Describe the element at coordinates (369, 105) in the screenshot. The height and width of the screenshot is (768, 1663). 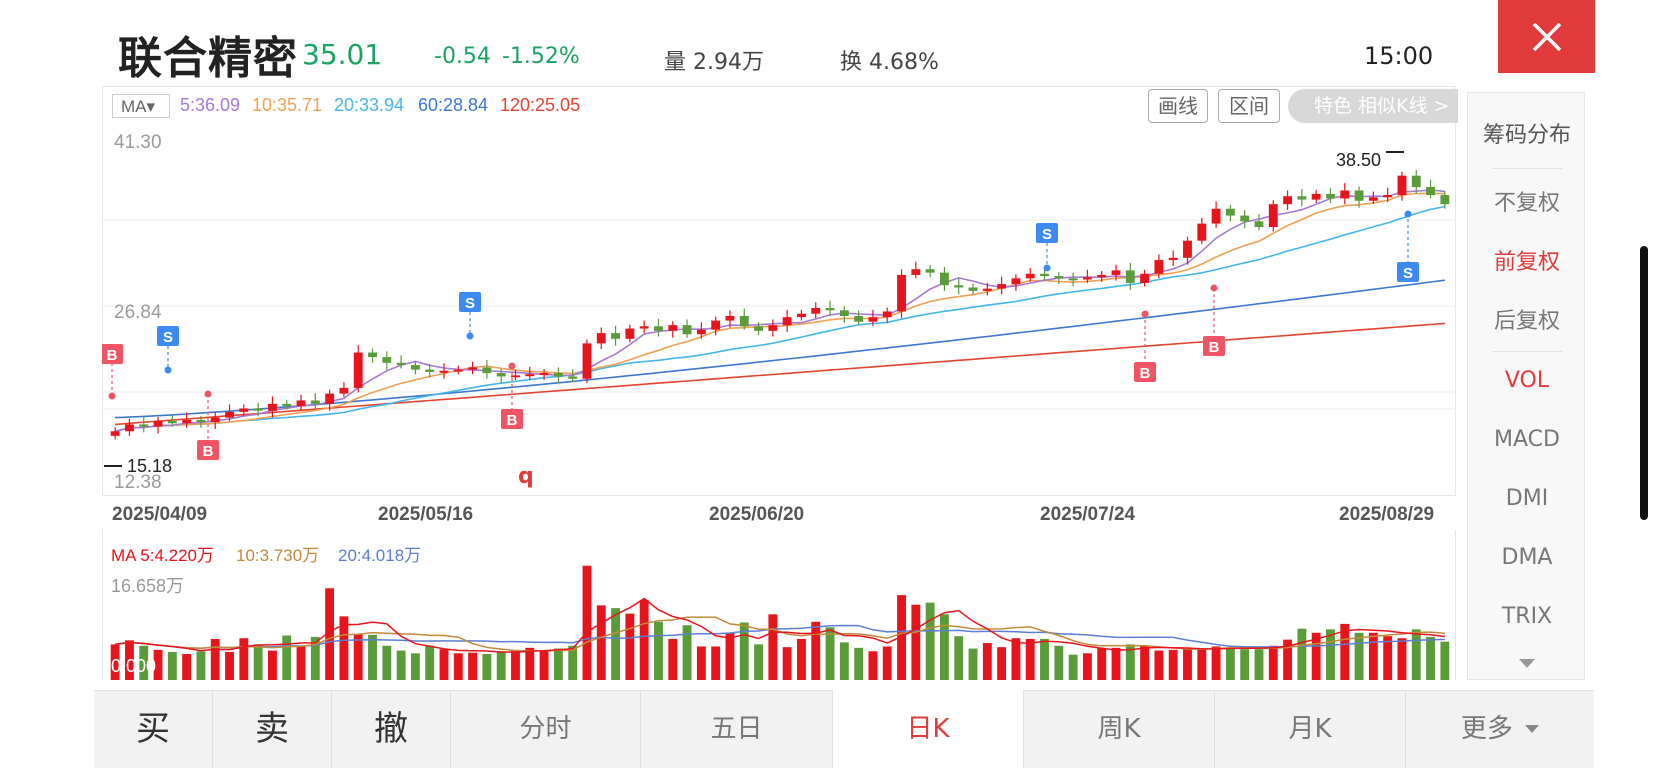
I see `ma20-label: 20:33.94` at that location.